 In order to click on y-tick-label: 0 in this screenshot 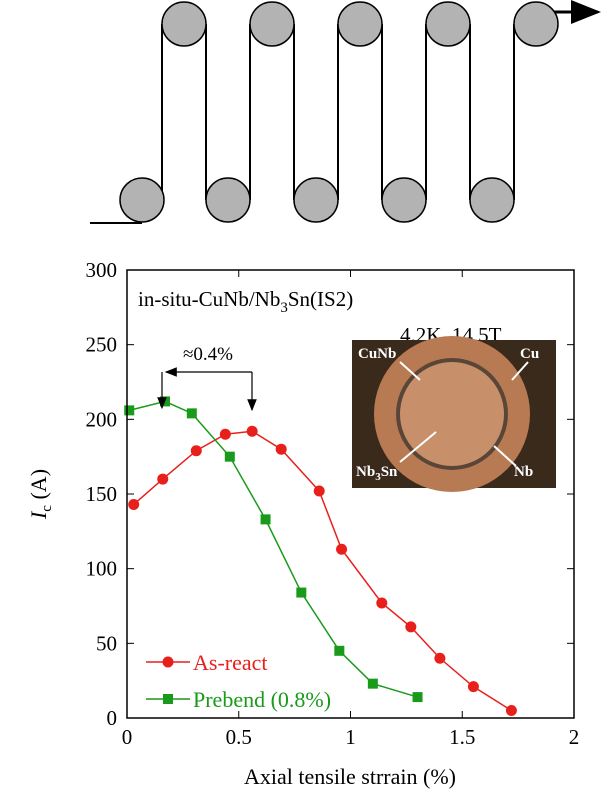, I will do `click(112, 718)`.